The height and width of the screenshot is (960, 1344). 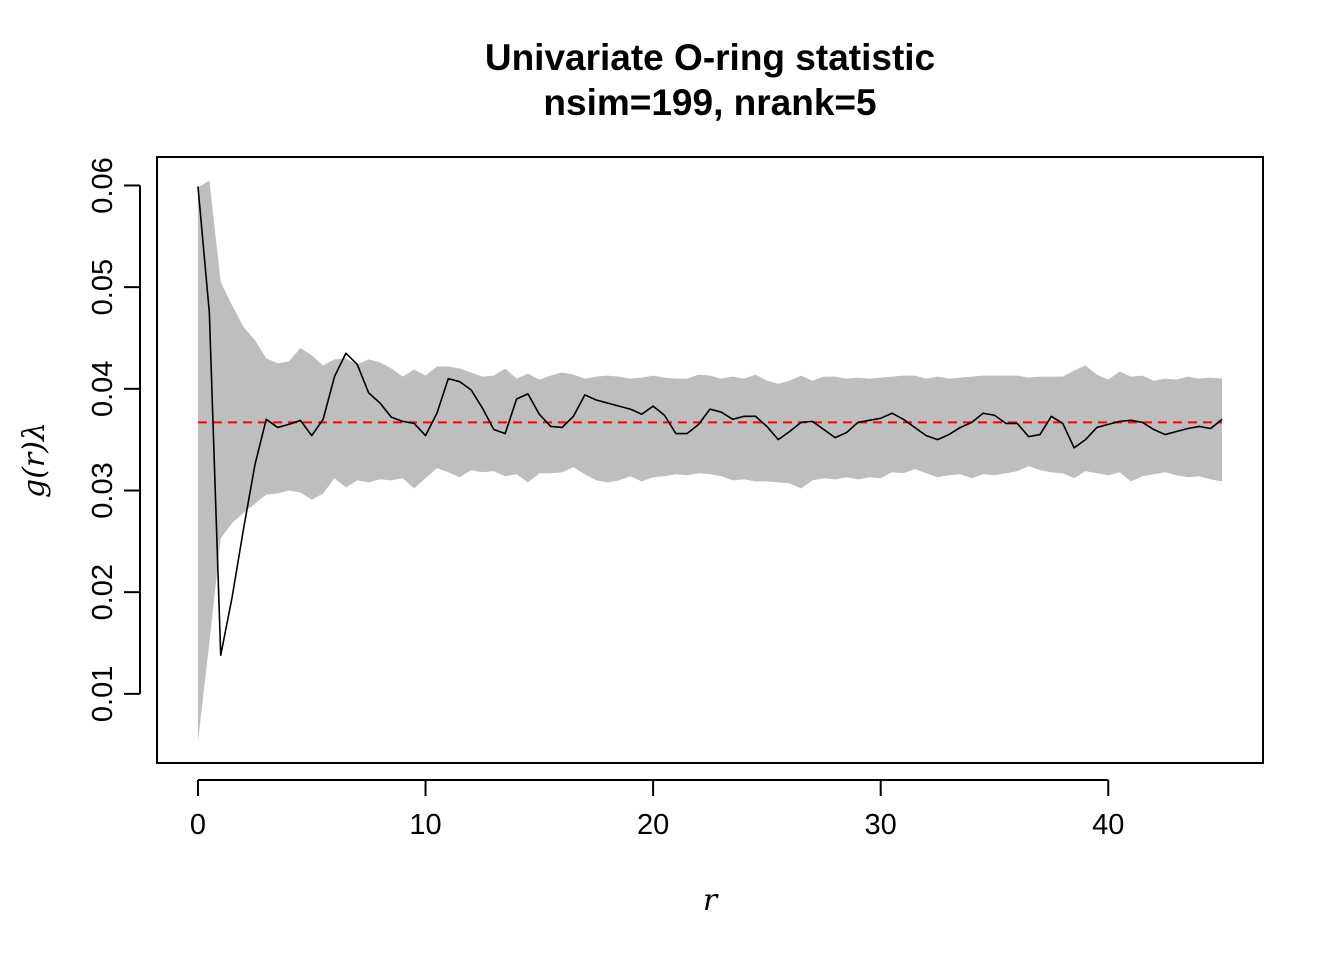 I want to click on y-axis-label: g(r)λ, so click(x=34, y=460).